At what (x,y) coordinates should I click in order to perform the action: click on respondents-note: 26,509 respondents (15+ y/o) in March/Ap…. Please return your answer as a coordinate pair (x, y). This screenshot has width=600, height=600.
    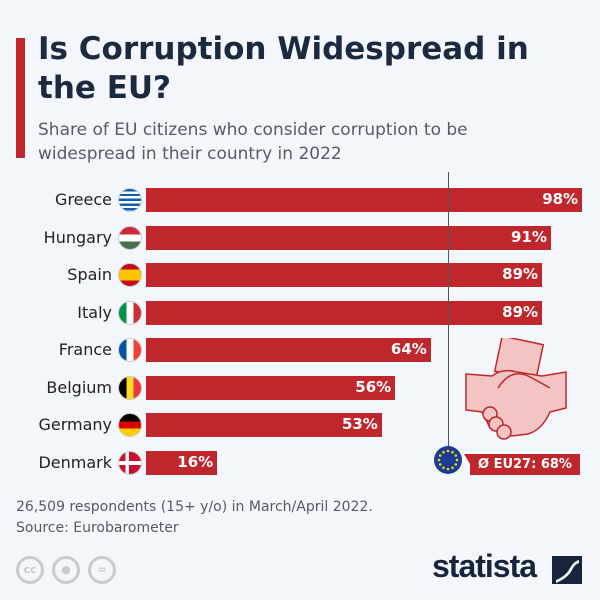
    Looking at the image, I should click on (194, 507).